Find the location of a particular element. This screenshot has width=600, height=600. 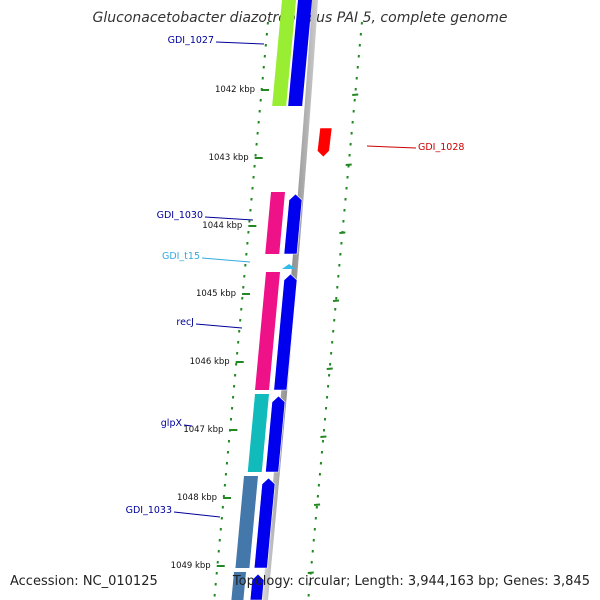

feature-block is located at coordinates (238, 586).